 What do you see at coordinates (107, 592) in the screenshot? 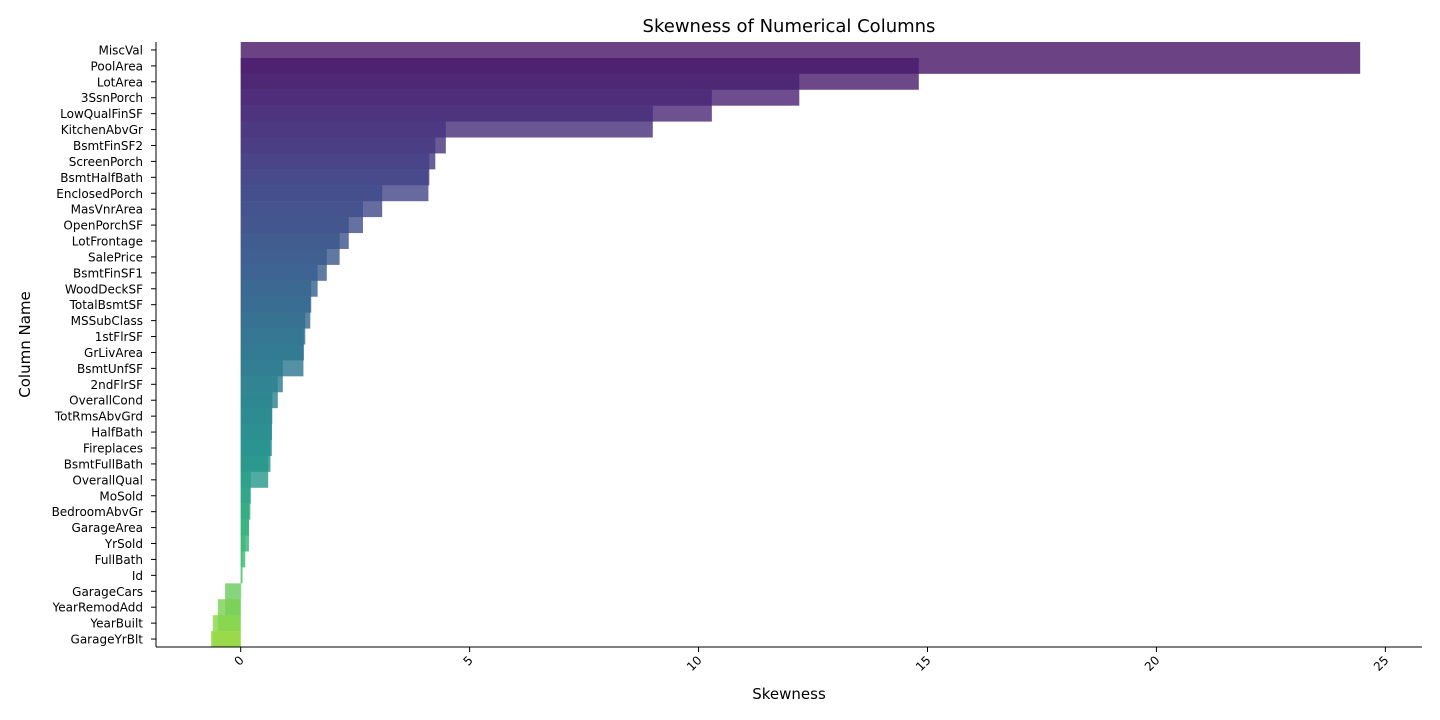
I see `y-category-label: GarageCars` at bounding box center [107, 592].